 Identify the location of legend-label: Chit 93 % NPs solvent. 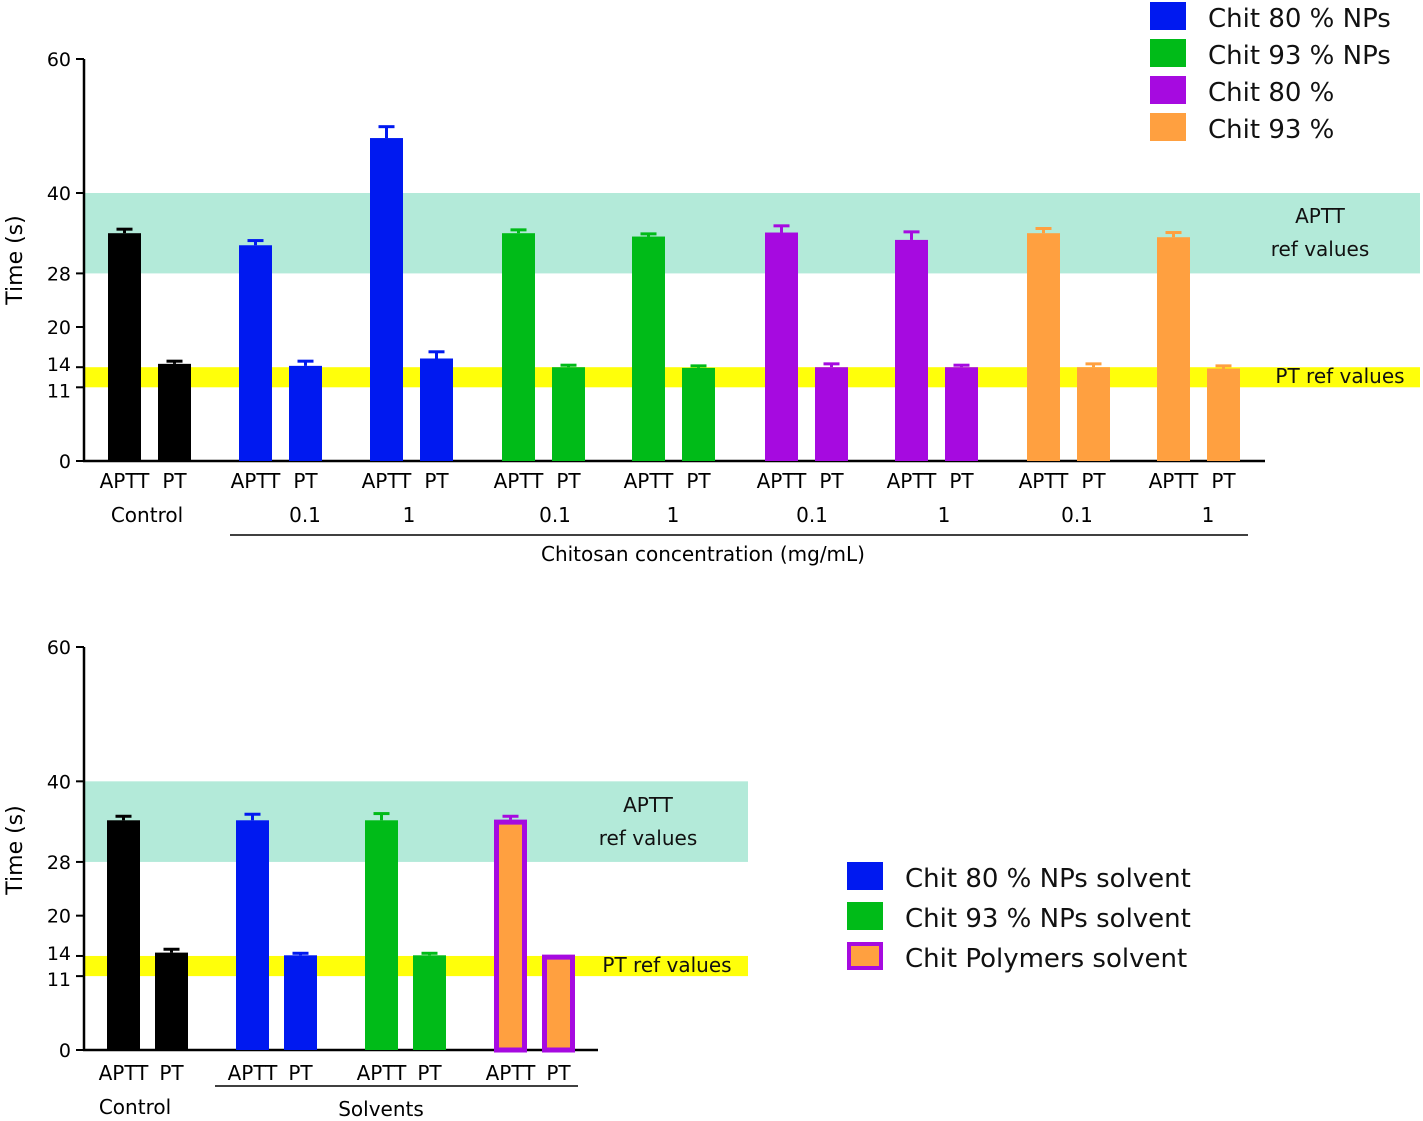
(1048, 919).